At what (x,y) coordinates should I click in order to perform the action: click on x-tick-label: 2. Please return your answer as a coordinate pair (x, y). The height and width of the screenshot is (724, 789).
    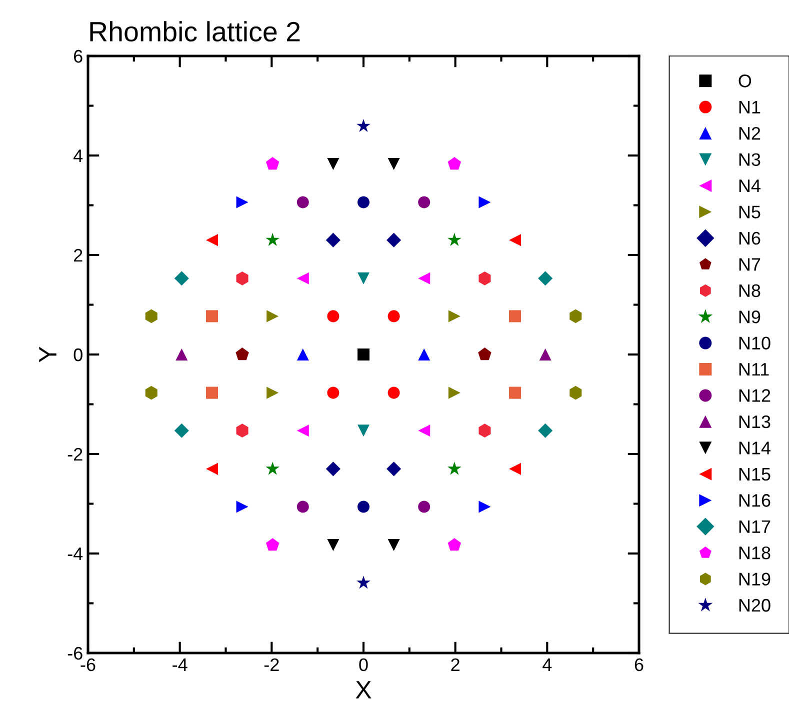
    Looking at the image, I should click on (455, 664).